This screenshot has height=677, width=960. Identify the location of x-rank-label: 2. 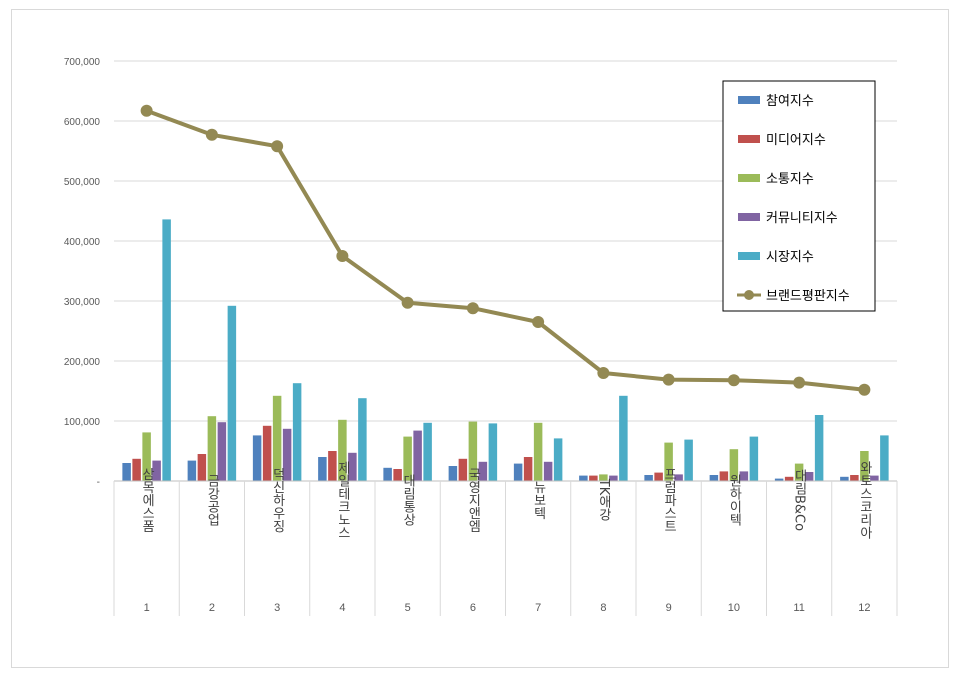
(212, 608).